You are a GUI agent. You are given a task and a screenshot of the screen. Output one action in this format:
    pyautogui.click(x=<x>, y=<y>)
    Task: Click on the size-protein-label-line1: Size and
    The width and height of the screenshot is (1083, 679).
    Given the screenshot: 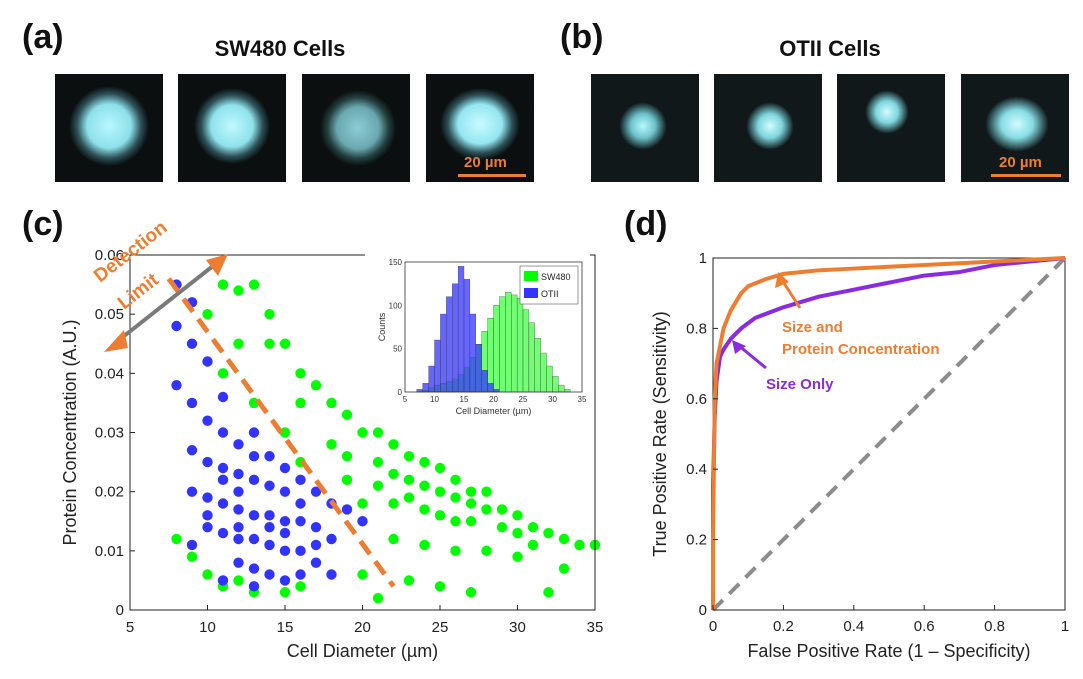 What is the action you would take?
    pyautogui.click(x=812, y=327)
    